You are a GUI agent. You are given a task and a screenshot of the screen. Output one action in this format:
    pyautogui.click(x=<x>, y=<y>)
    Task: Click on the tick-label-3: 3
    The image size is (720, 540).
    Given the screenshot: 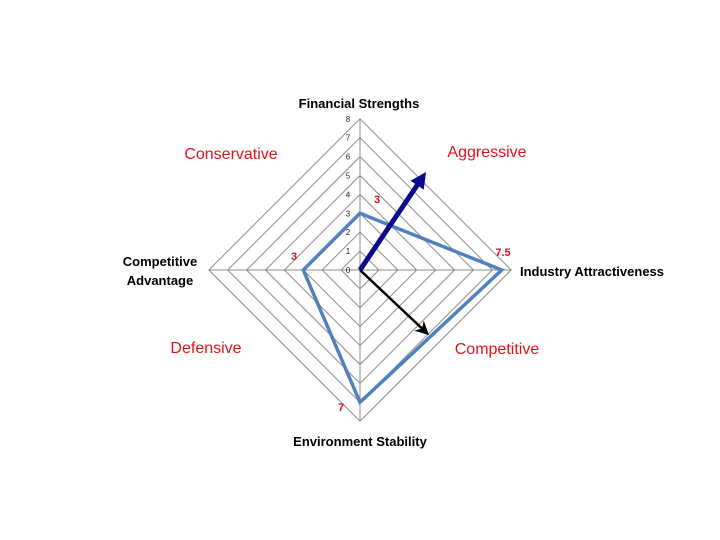 What is the action you would take?
    pyautogui.click(x=348, y=213)
    